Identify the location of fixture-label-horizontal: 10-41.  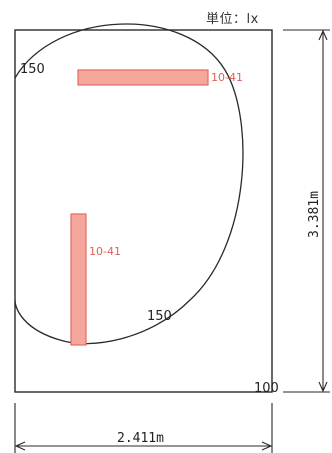
(227, 77).